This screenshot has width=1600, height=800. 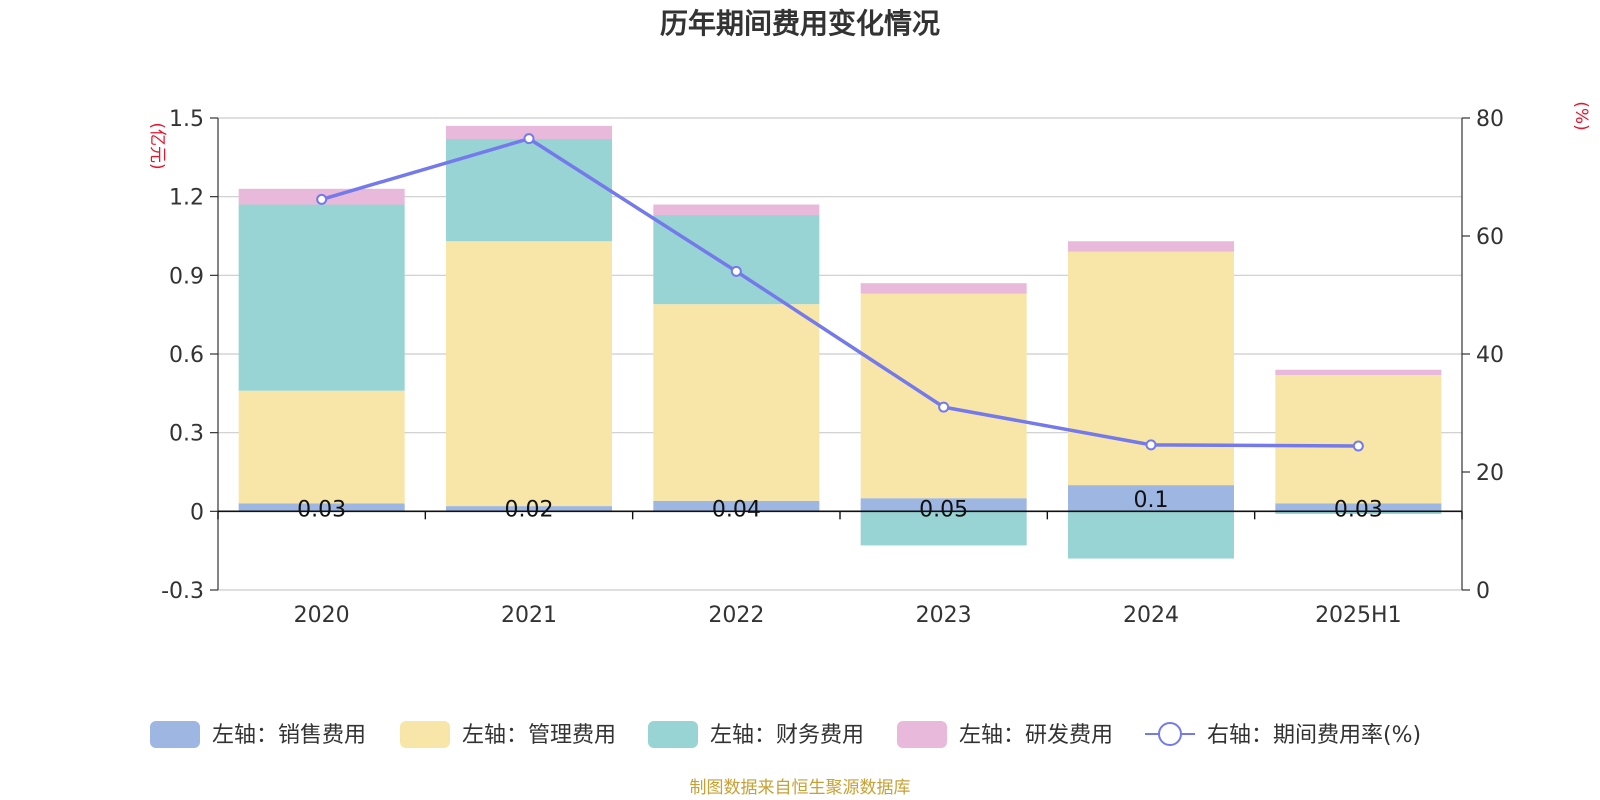 I want to click on right-tick-label: 80, so click(x=1490, y=119).